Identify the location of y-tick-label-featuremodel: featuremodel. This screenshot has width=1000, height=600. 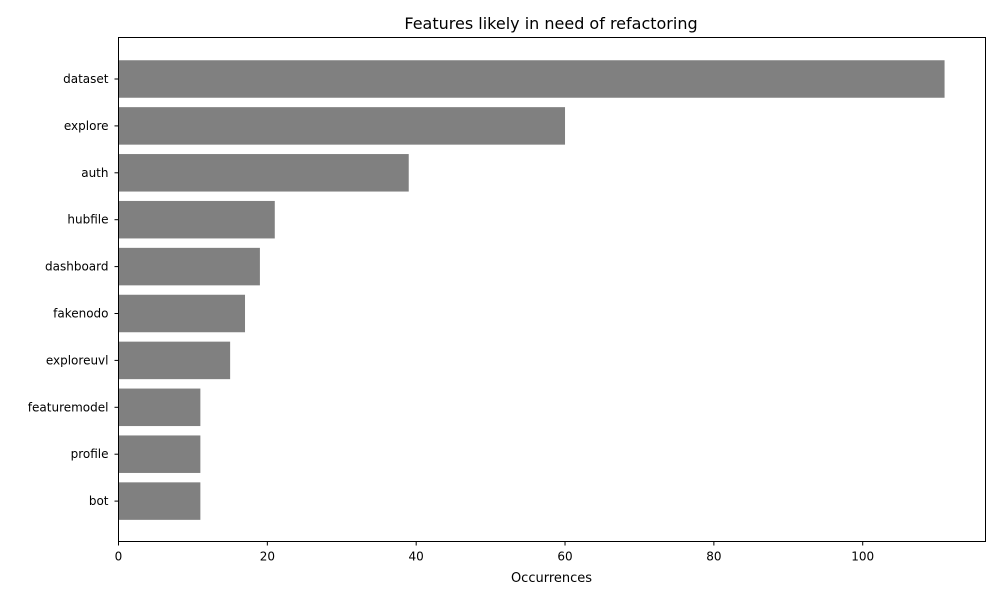
(68, 407).